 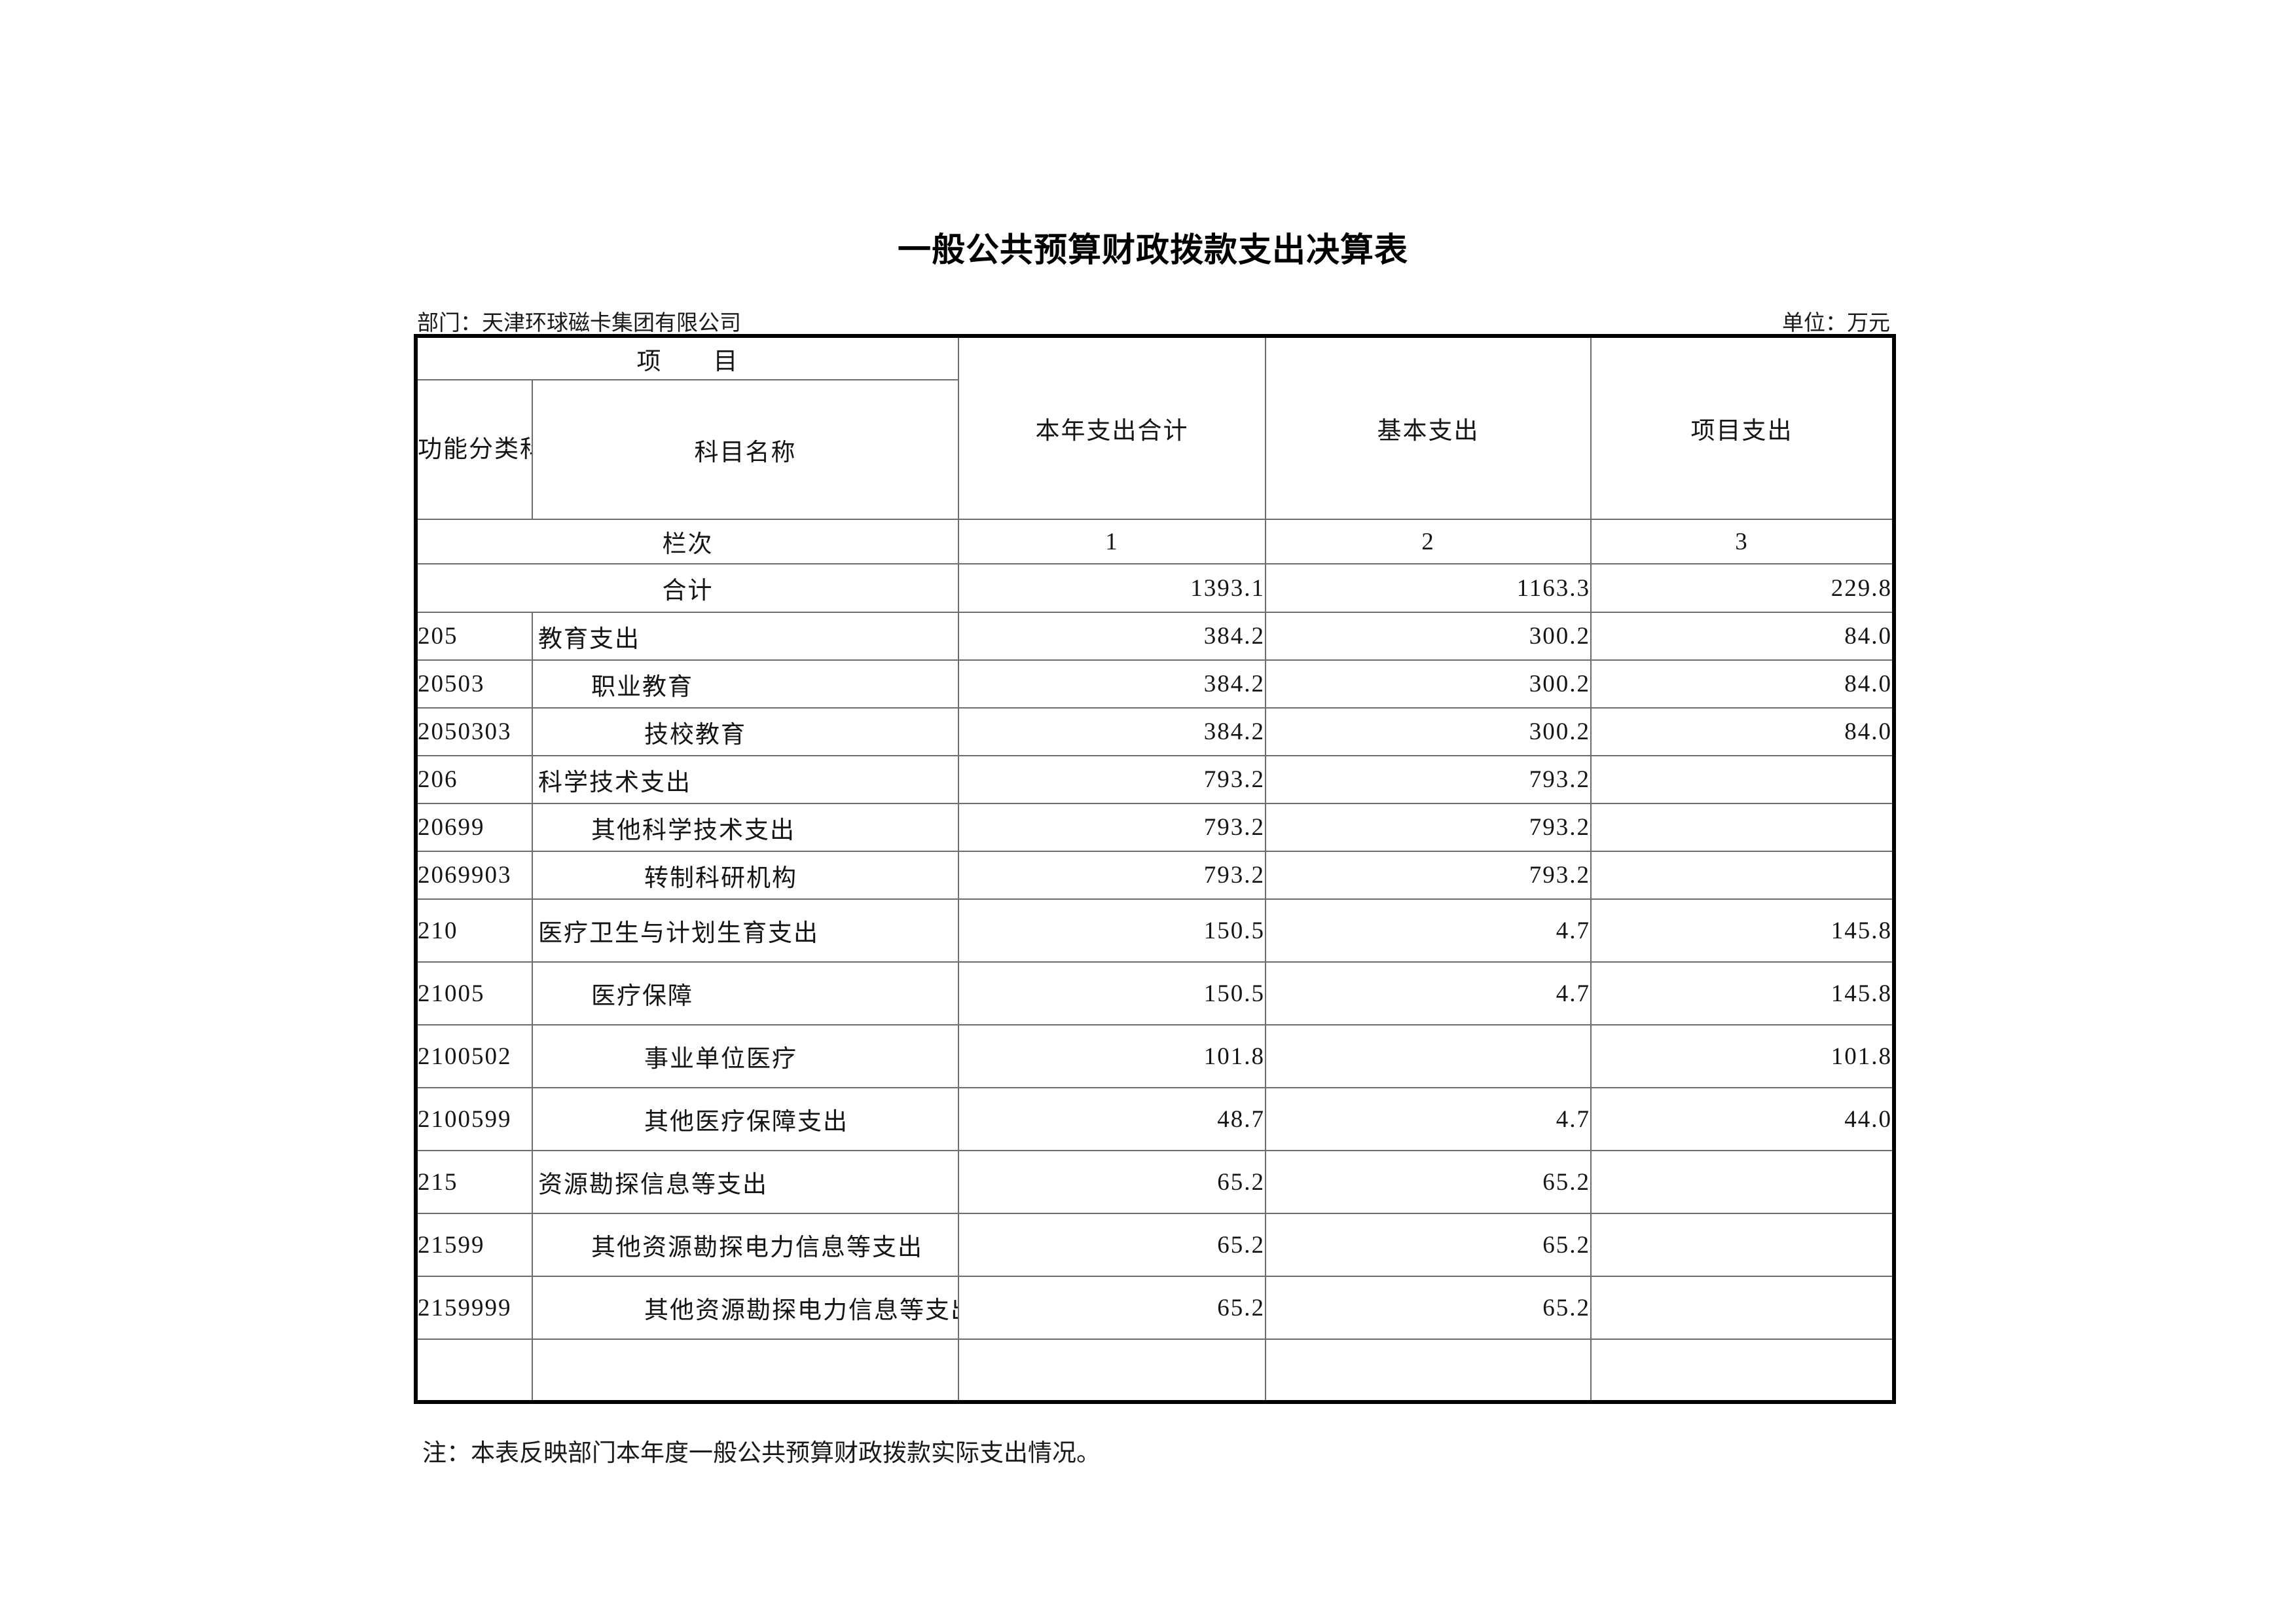 I want to click on total-cell, so click(x=1112, y=1370).